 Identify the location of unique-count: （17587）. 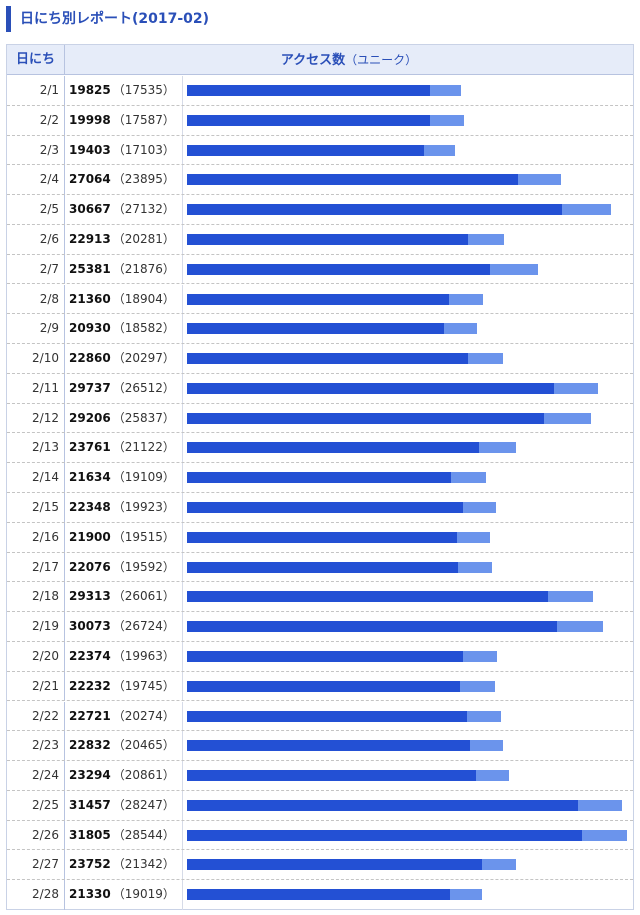
(143, 119).